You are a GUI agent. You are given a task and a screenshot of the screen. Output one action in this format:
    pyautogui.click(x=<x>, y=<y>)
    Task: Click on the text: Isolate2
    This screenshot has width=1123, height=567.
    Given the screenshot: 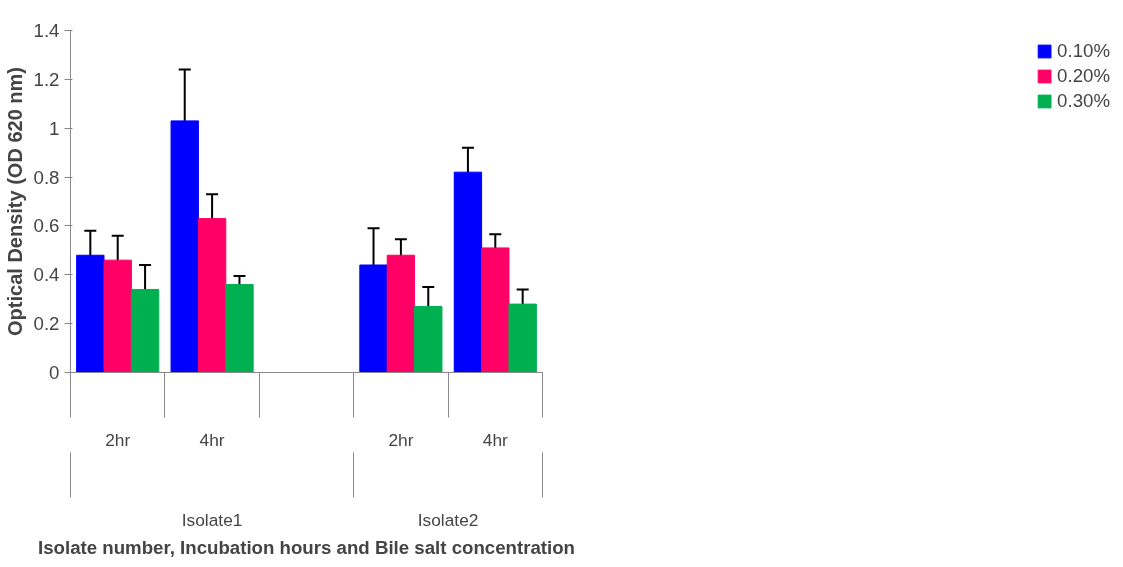 What is the action you would take?
    pyautogui.click(x=448, y=519)
    